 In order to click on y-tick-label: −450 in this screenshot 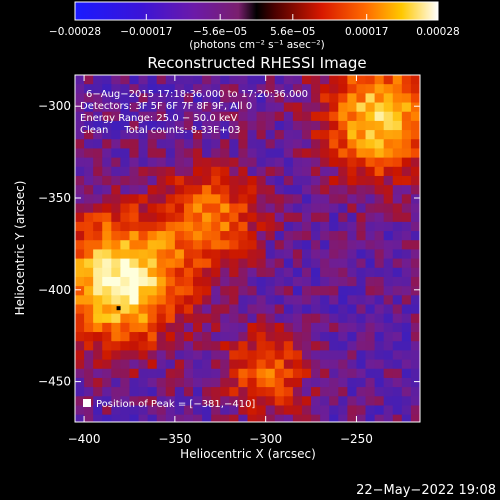, I will do `click(54, 382)`.